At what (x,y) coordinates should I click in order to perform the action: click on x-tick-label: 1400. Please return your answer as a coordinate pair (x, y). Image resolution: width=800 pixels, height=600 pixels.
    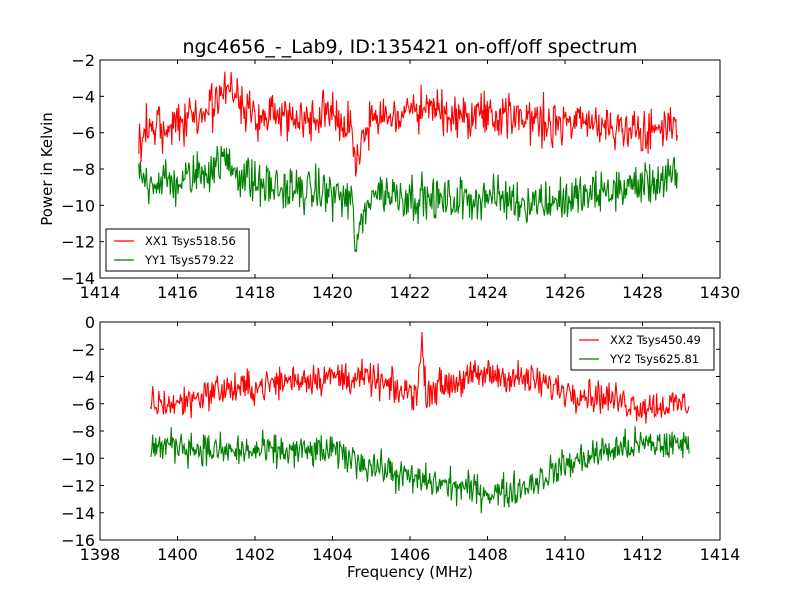
    Looking at the image, I should click on (177, 554).